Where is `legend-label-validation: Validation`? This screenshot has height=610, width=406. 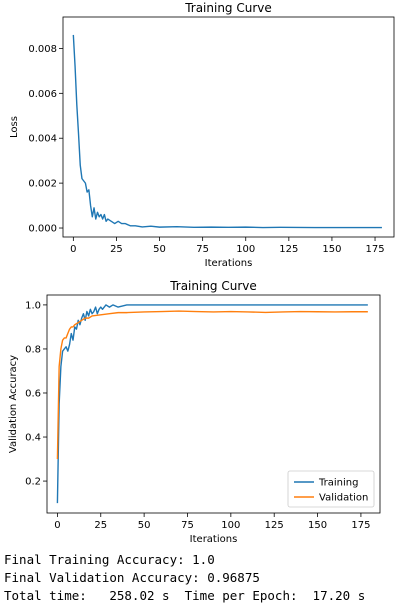
legend-label-validation: Validation is located at coordinates (343, 498).